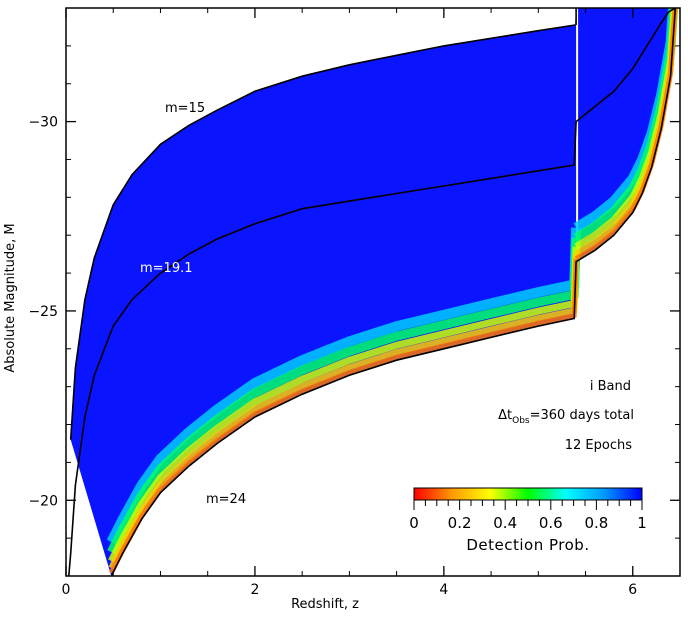  I want to click on duration-suffix: =360 days total, so click(582, 415).